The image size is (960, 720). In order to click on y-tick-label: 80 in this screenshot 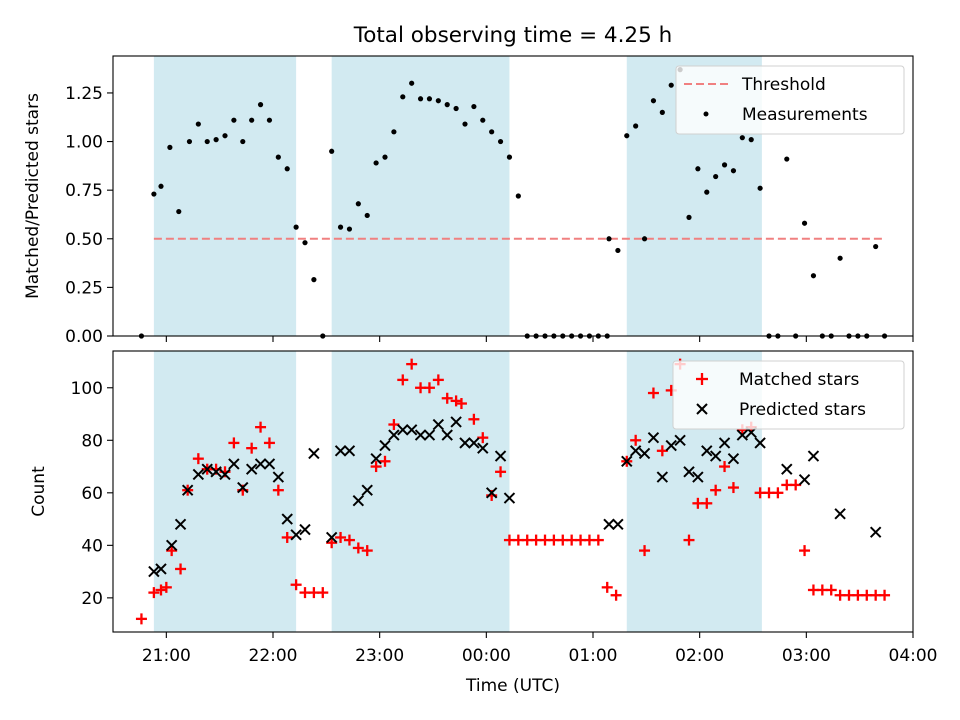, I will do `click(92, 441)`.